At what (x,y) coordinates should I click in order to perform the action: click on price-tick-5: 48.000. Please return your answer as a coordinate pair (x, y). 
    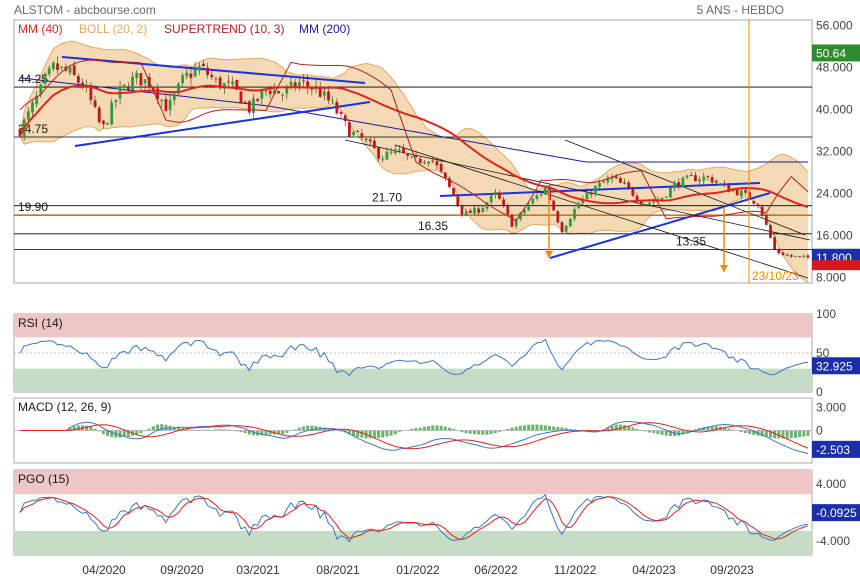
    Looking at the image, I should click on (834, 67).